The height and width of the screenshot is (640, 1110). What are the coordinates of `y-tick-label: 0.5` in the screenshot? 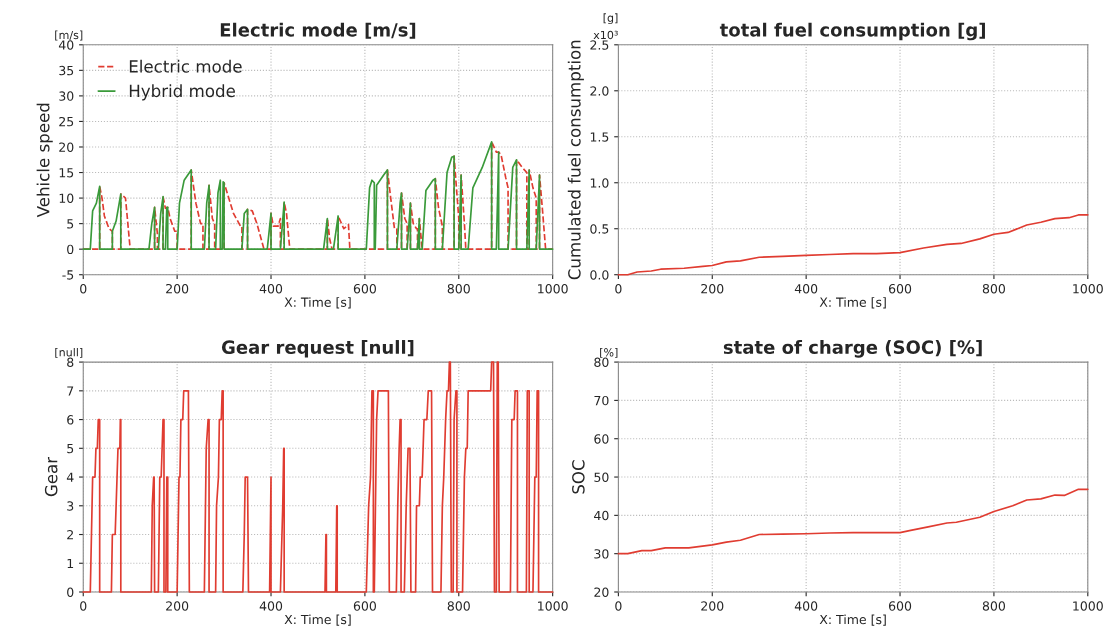 It's located at (599, 229).